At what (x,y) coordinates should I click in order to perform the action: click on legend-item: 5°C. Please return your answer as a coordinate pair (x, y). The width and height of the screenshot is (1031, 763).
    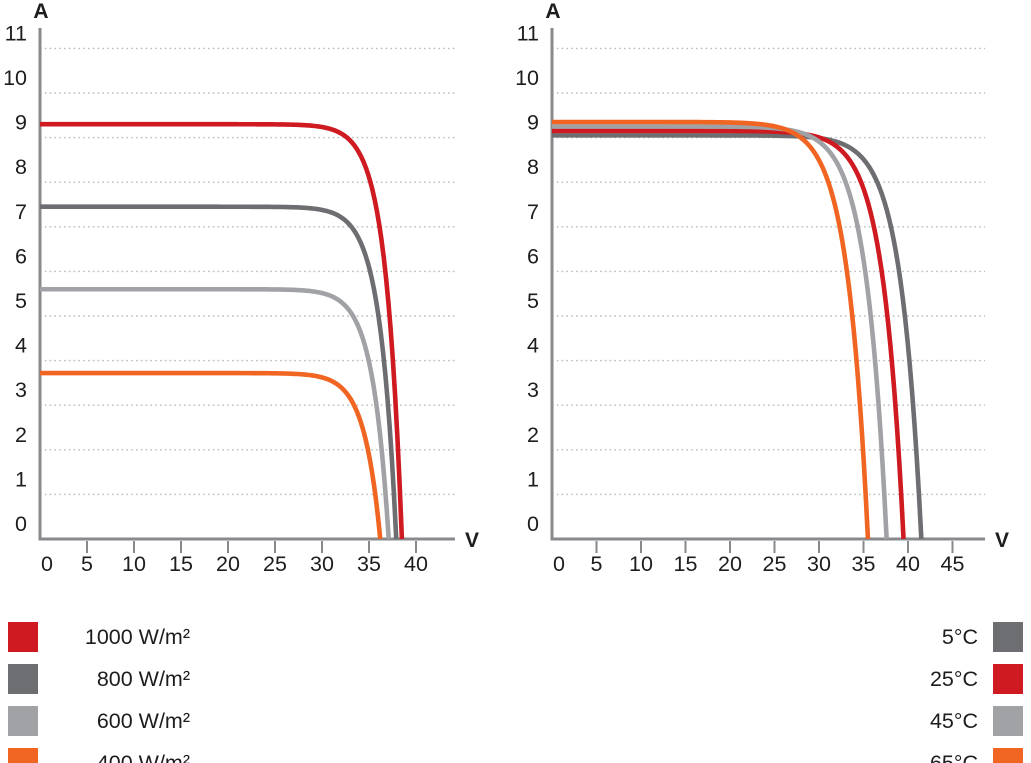
    Looking at the image, I should click on (976, 637).